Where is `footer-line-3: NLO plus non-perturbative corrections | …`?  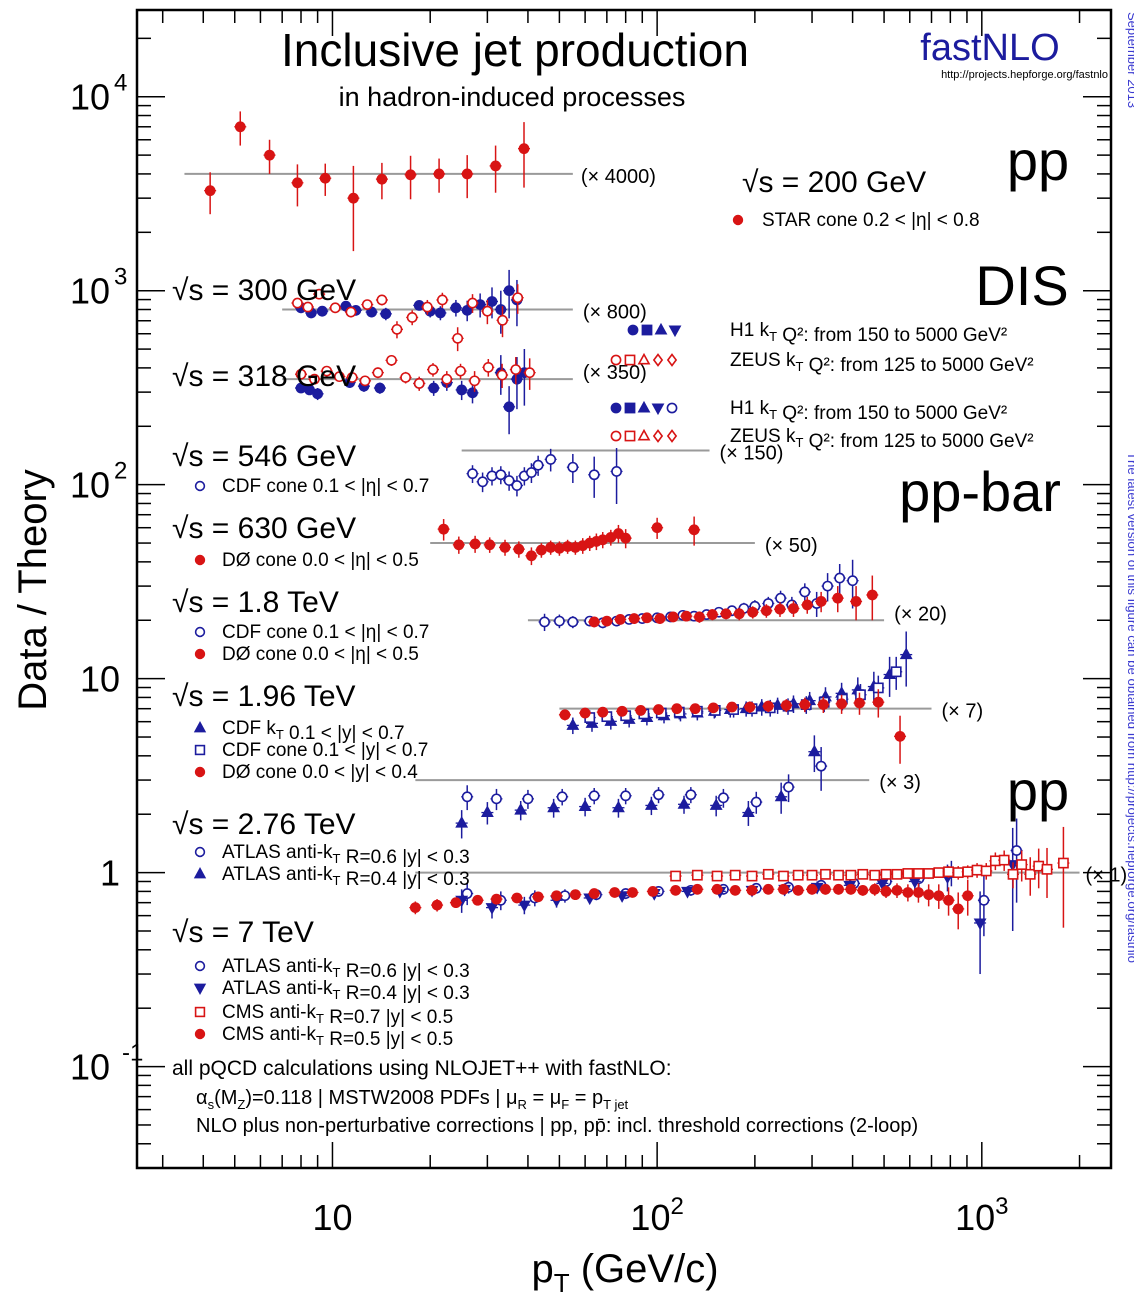 footer-line-3: NLO plus non-perturbative corrections | … is located at coordinates (557, 1126).